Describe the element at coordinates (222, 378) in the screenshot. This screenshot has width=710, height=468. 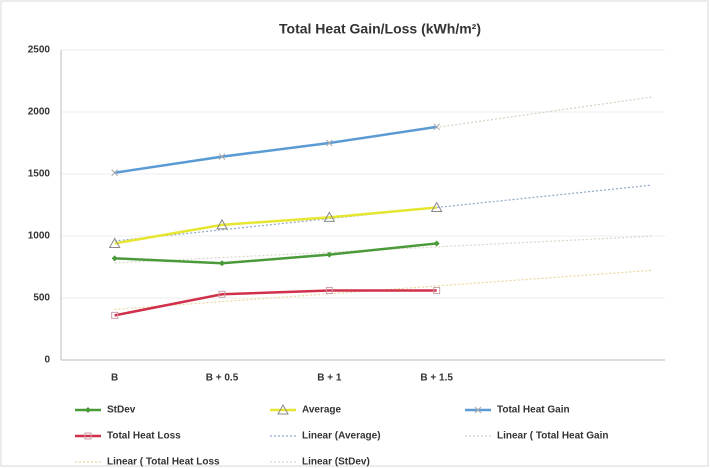
I see `x-tick-label: B + 0.5` at that location.